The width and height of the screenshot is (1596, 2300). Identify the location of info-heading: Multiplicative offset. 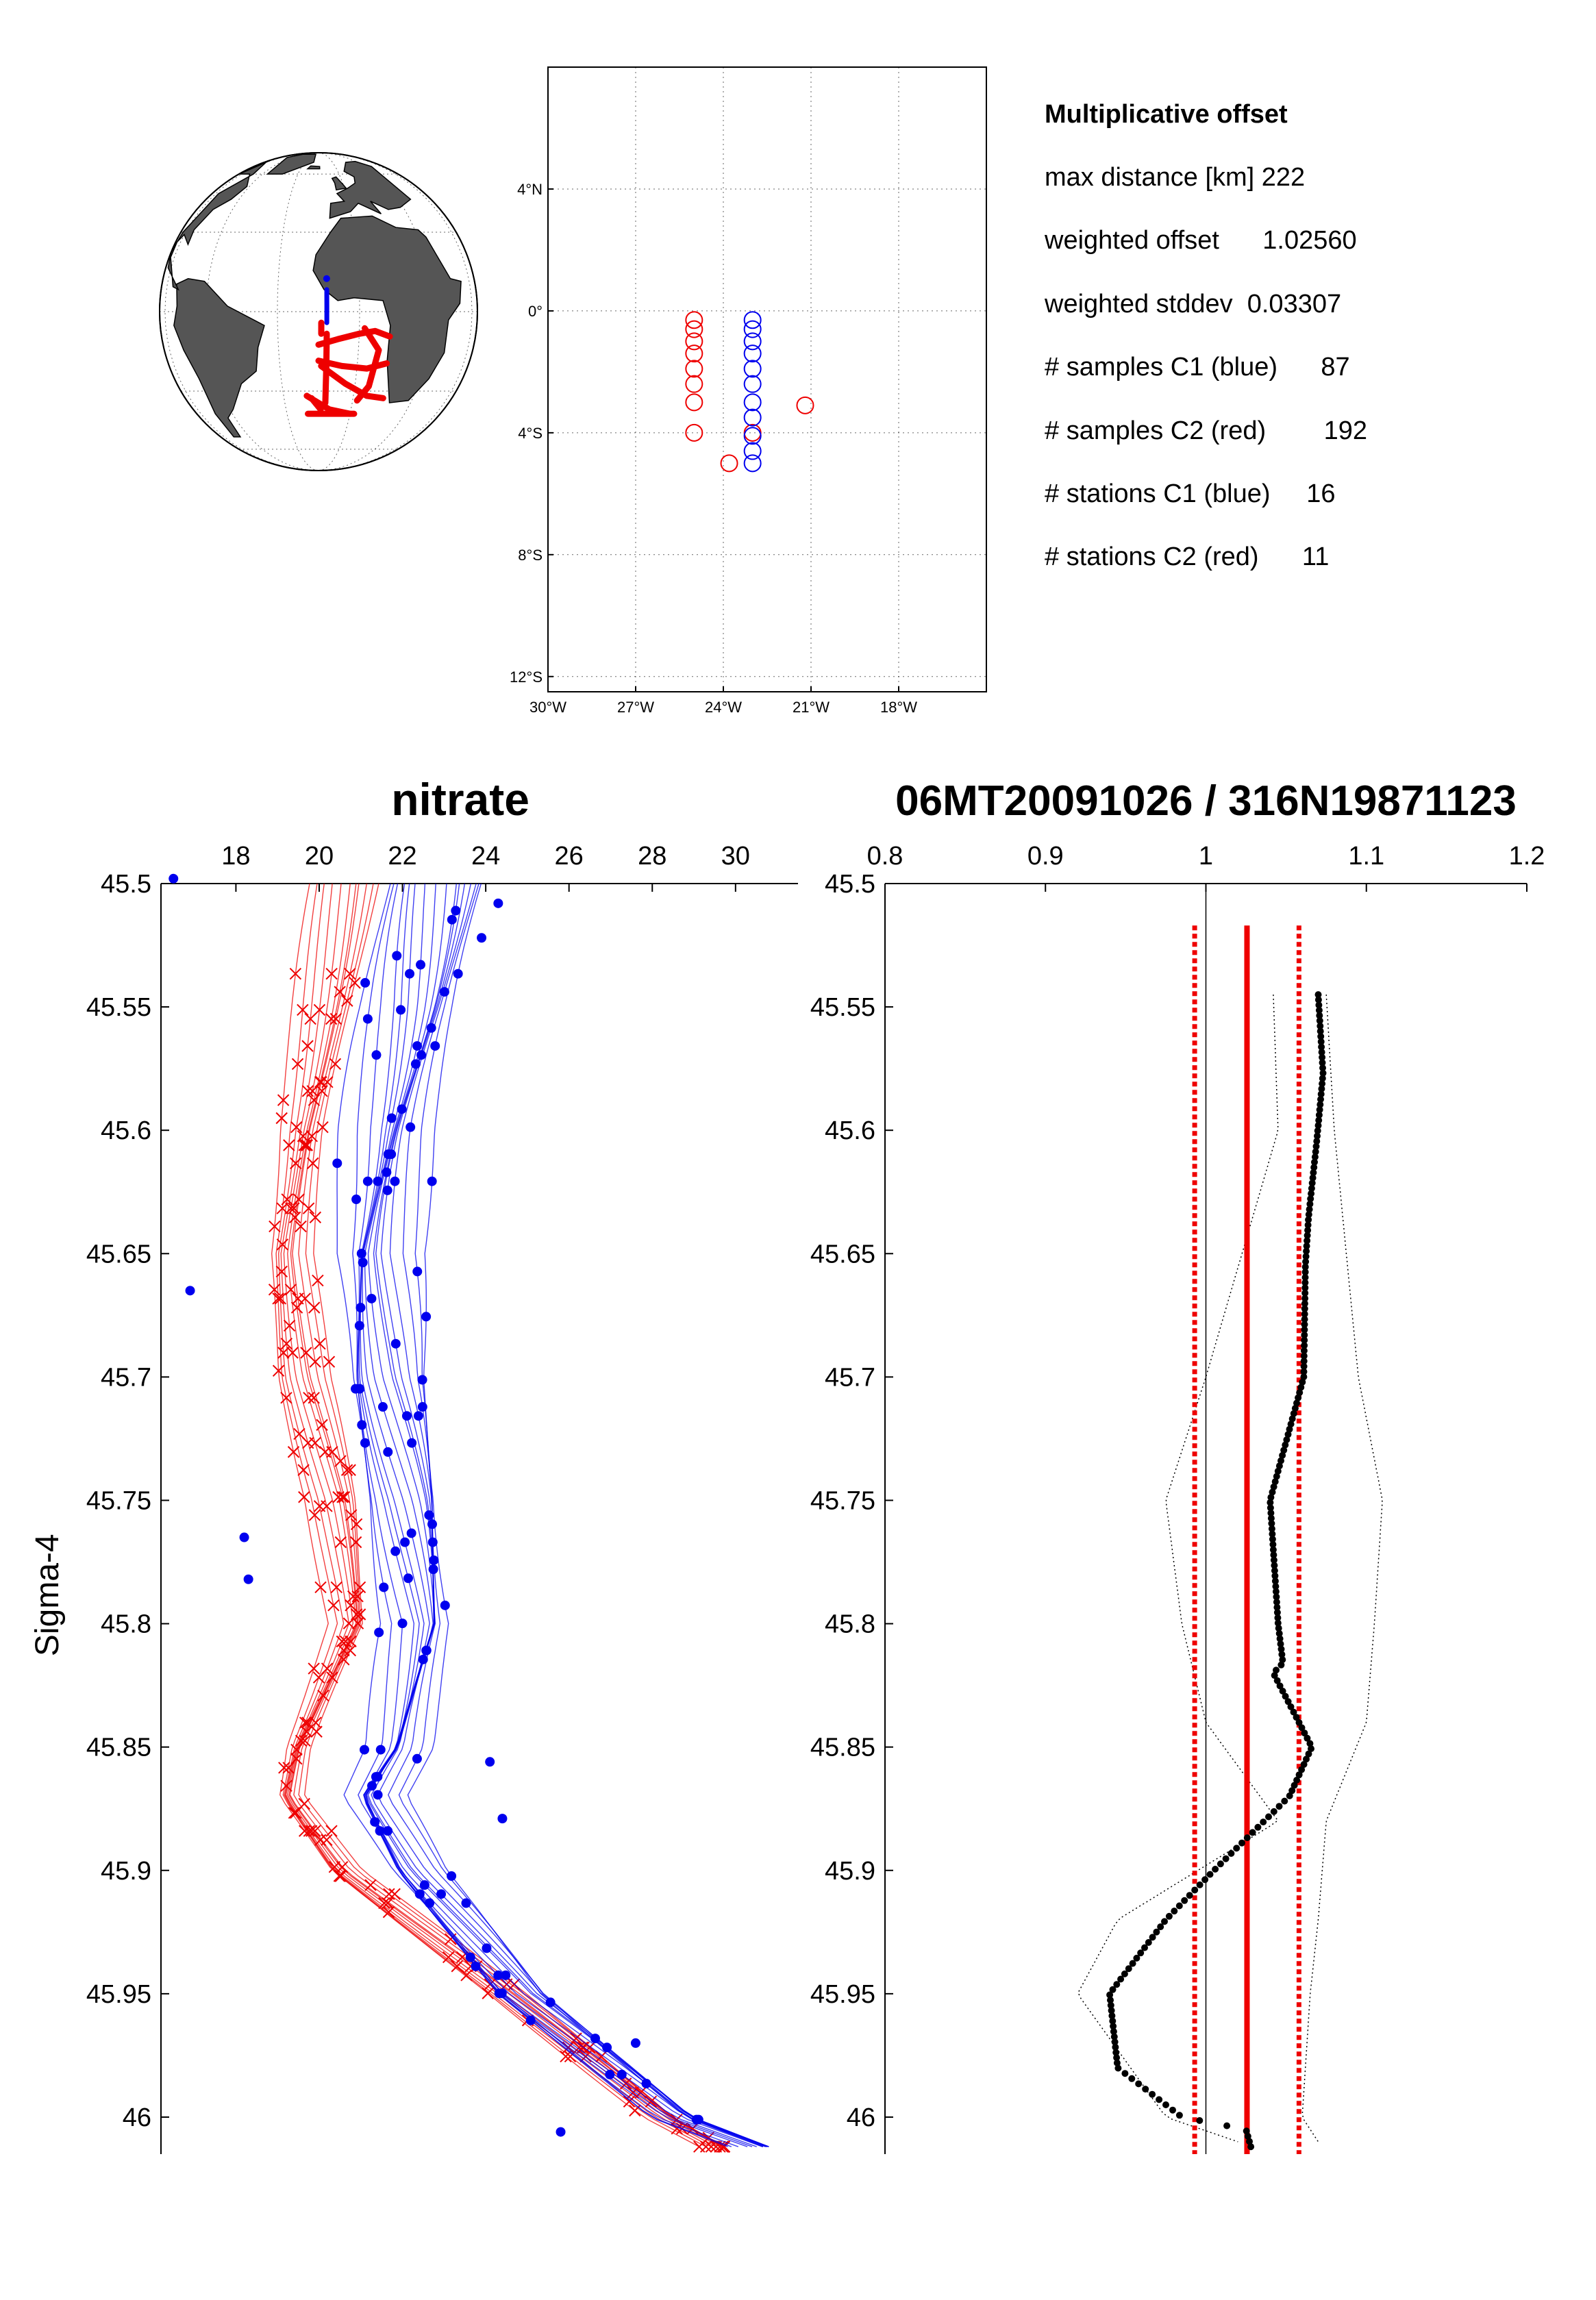
(1166, 114).